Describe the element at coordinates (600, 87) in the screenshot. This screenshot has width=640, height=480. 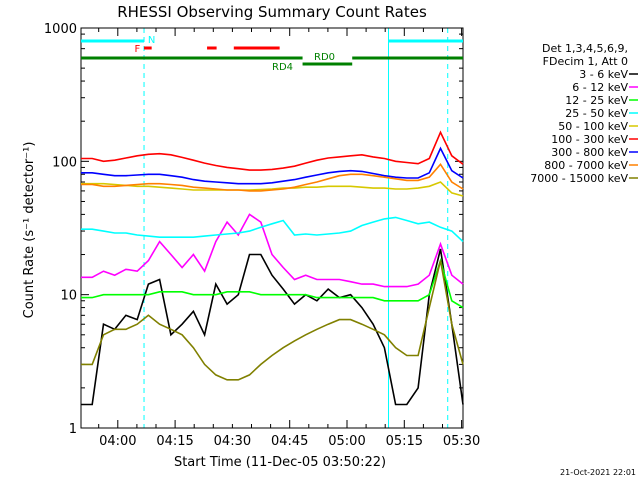
I see `legend-entry-1: 6 - 12 keV` at that location.